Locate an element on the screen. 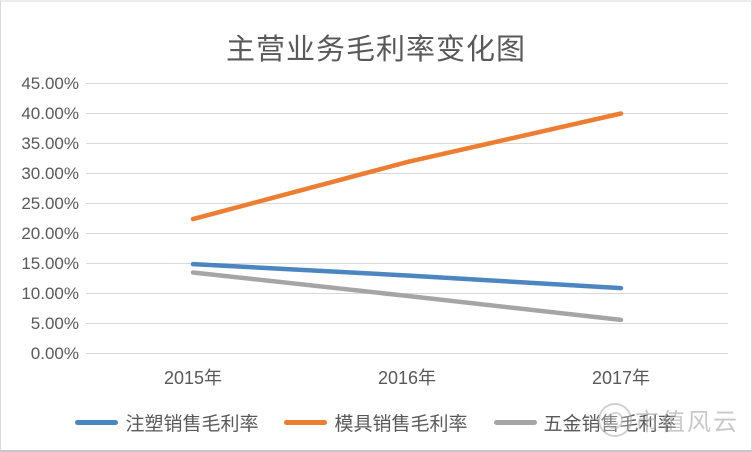 The width and height of the screenshot is (752, 452). x-axis-label: 2016年 is located at coordinates (407, 378).